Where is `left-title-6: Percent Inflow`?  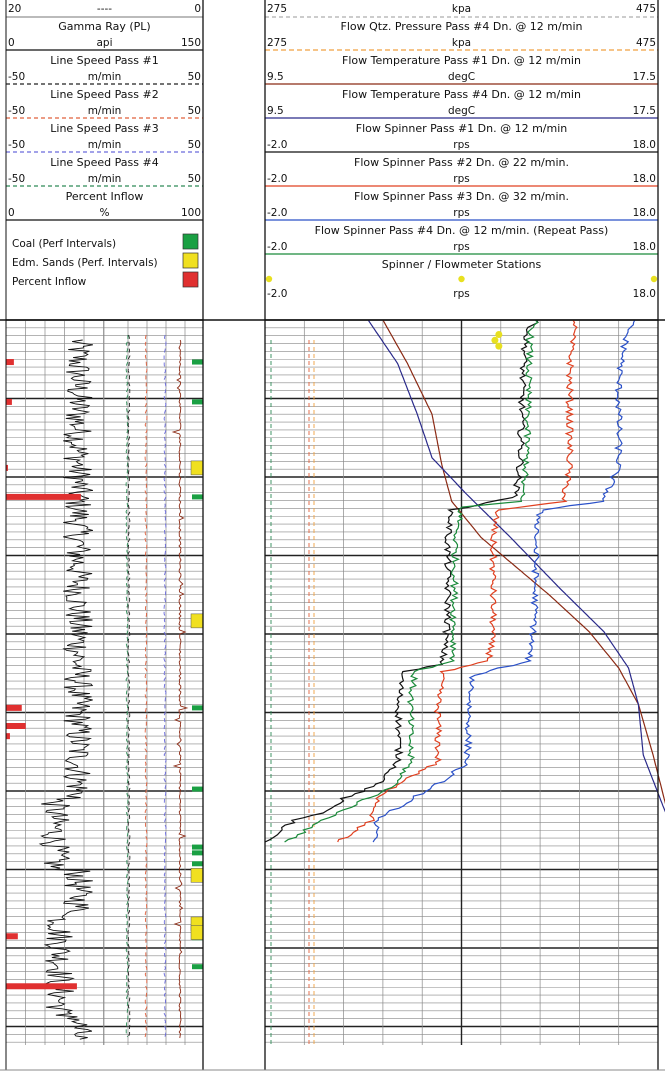 left-title-6: Percent Inflow is located at coordinates (105, 196).